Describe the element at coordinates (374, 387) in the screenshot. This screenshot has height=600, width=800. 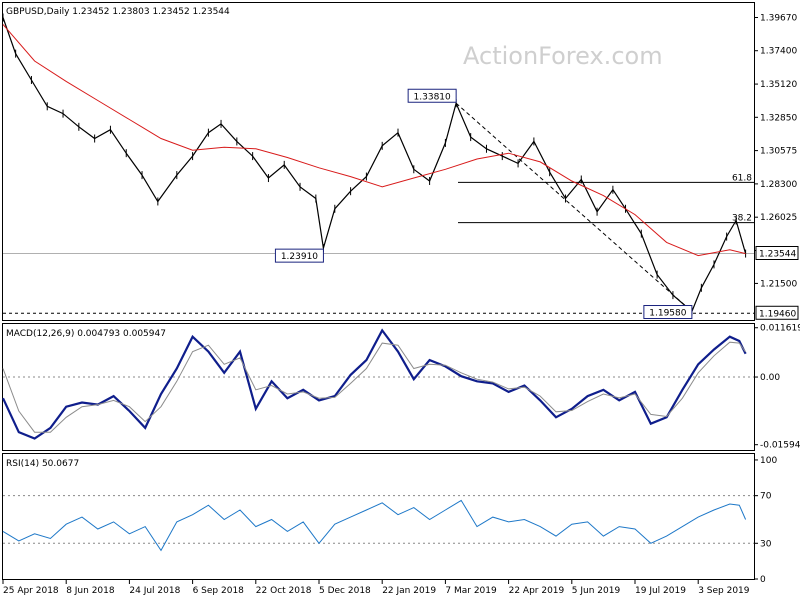
I see `macd-series-signal` at that location.